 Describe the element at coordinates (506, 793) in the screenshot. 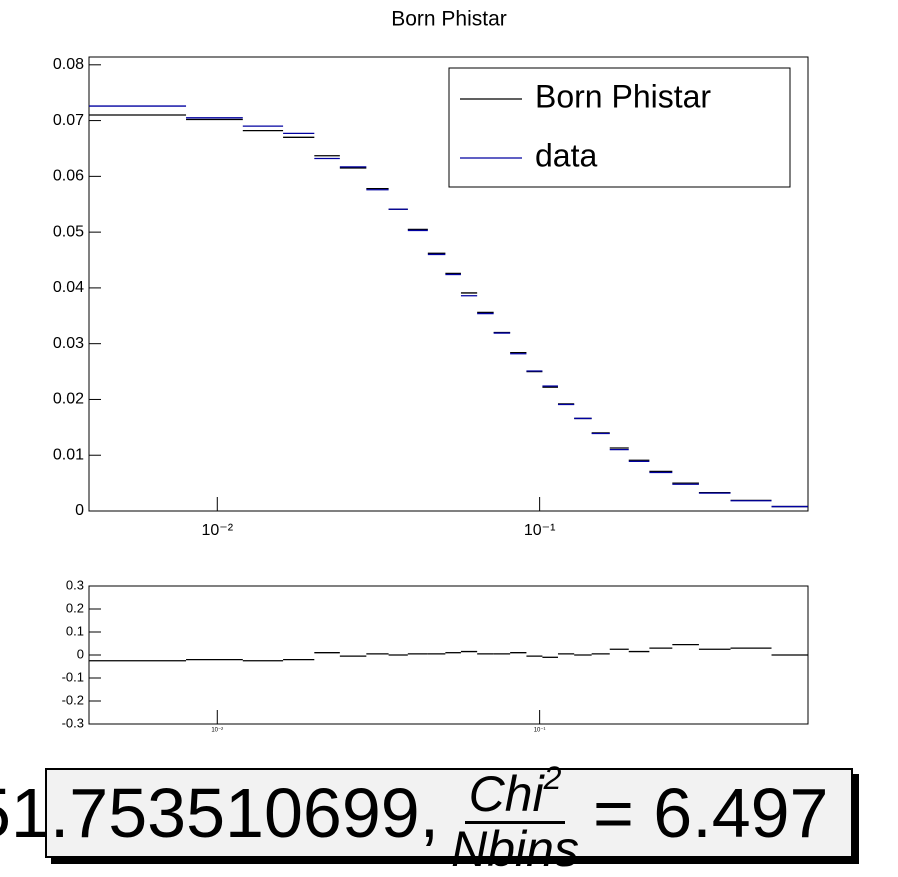

I see `numerator-text: Chi` at that location.